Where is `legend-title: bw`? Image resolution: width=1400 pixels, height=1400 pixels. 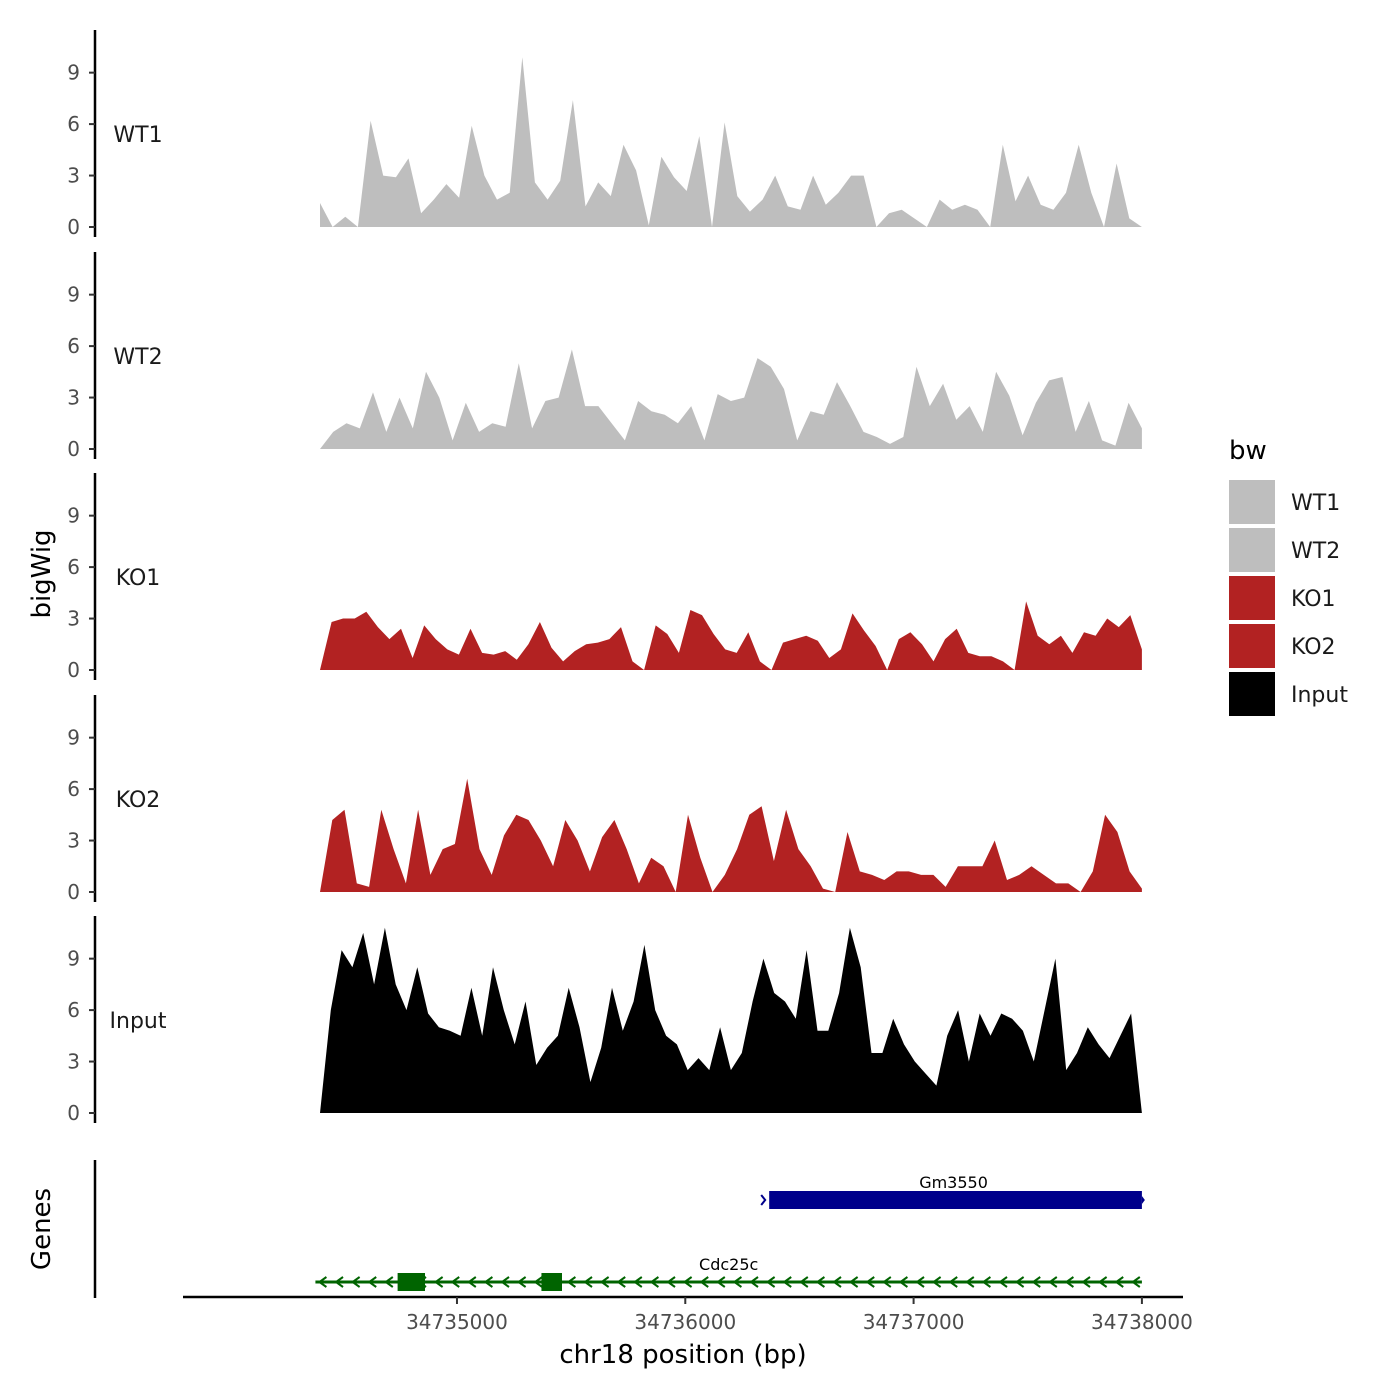 legend-title: bw is located at coordinates (1248, 451).